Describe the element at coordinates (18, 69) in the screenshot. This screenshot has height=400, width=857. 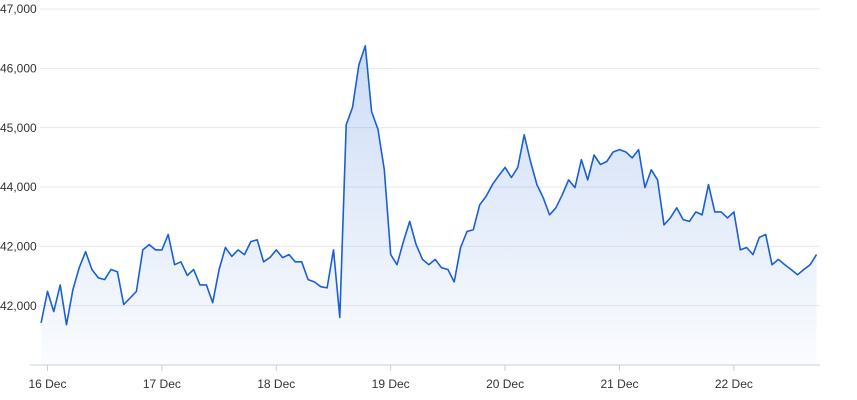
I see `y-tick-label: 46,000` at that location.